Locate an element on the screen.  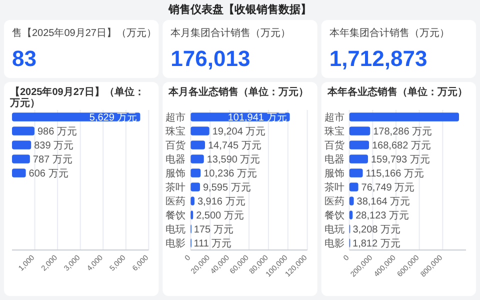
data-label: 115,166 万元 is located at coordinates (395, 174).